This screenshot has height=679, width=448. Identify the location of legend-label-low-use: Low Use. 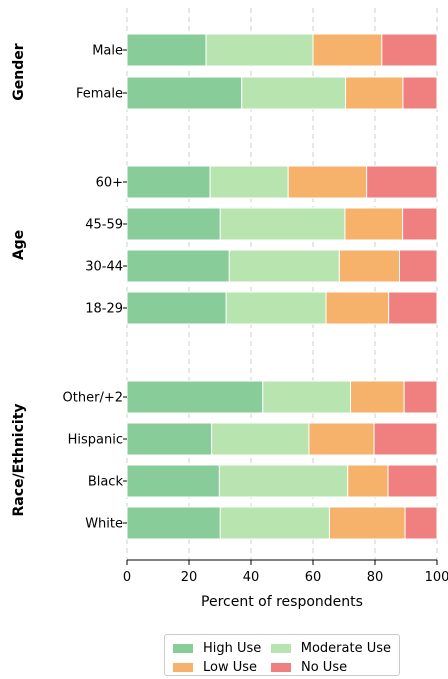
(230, 667).